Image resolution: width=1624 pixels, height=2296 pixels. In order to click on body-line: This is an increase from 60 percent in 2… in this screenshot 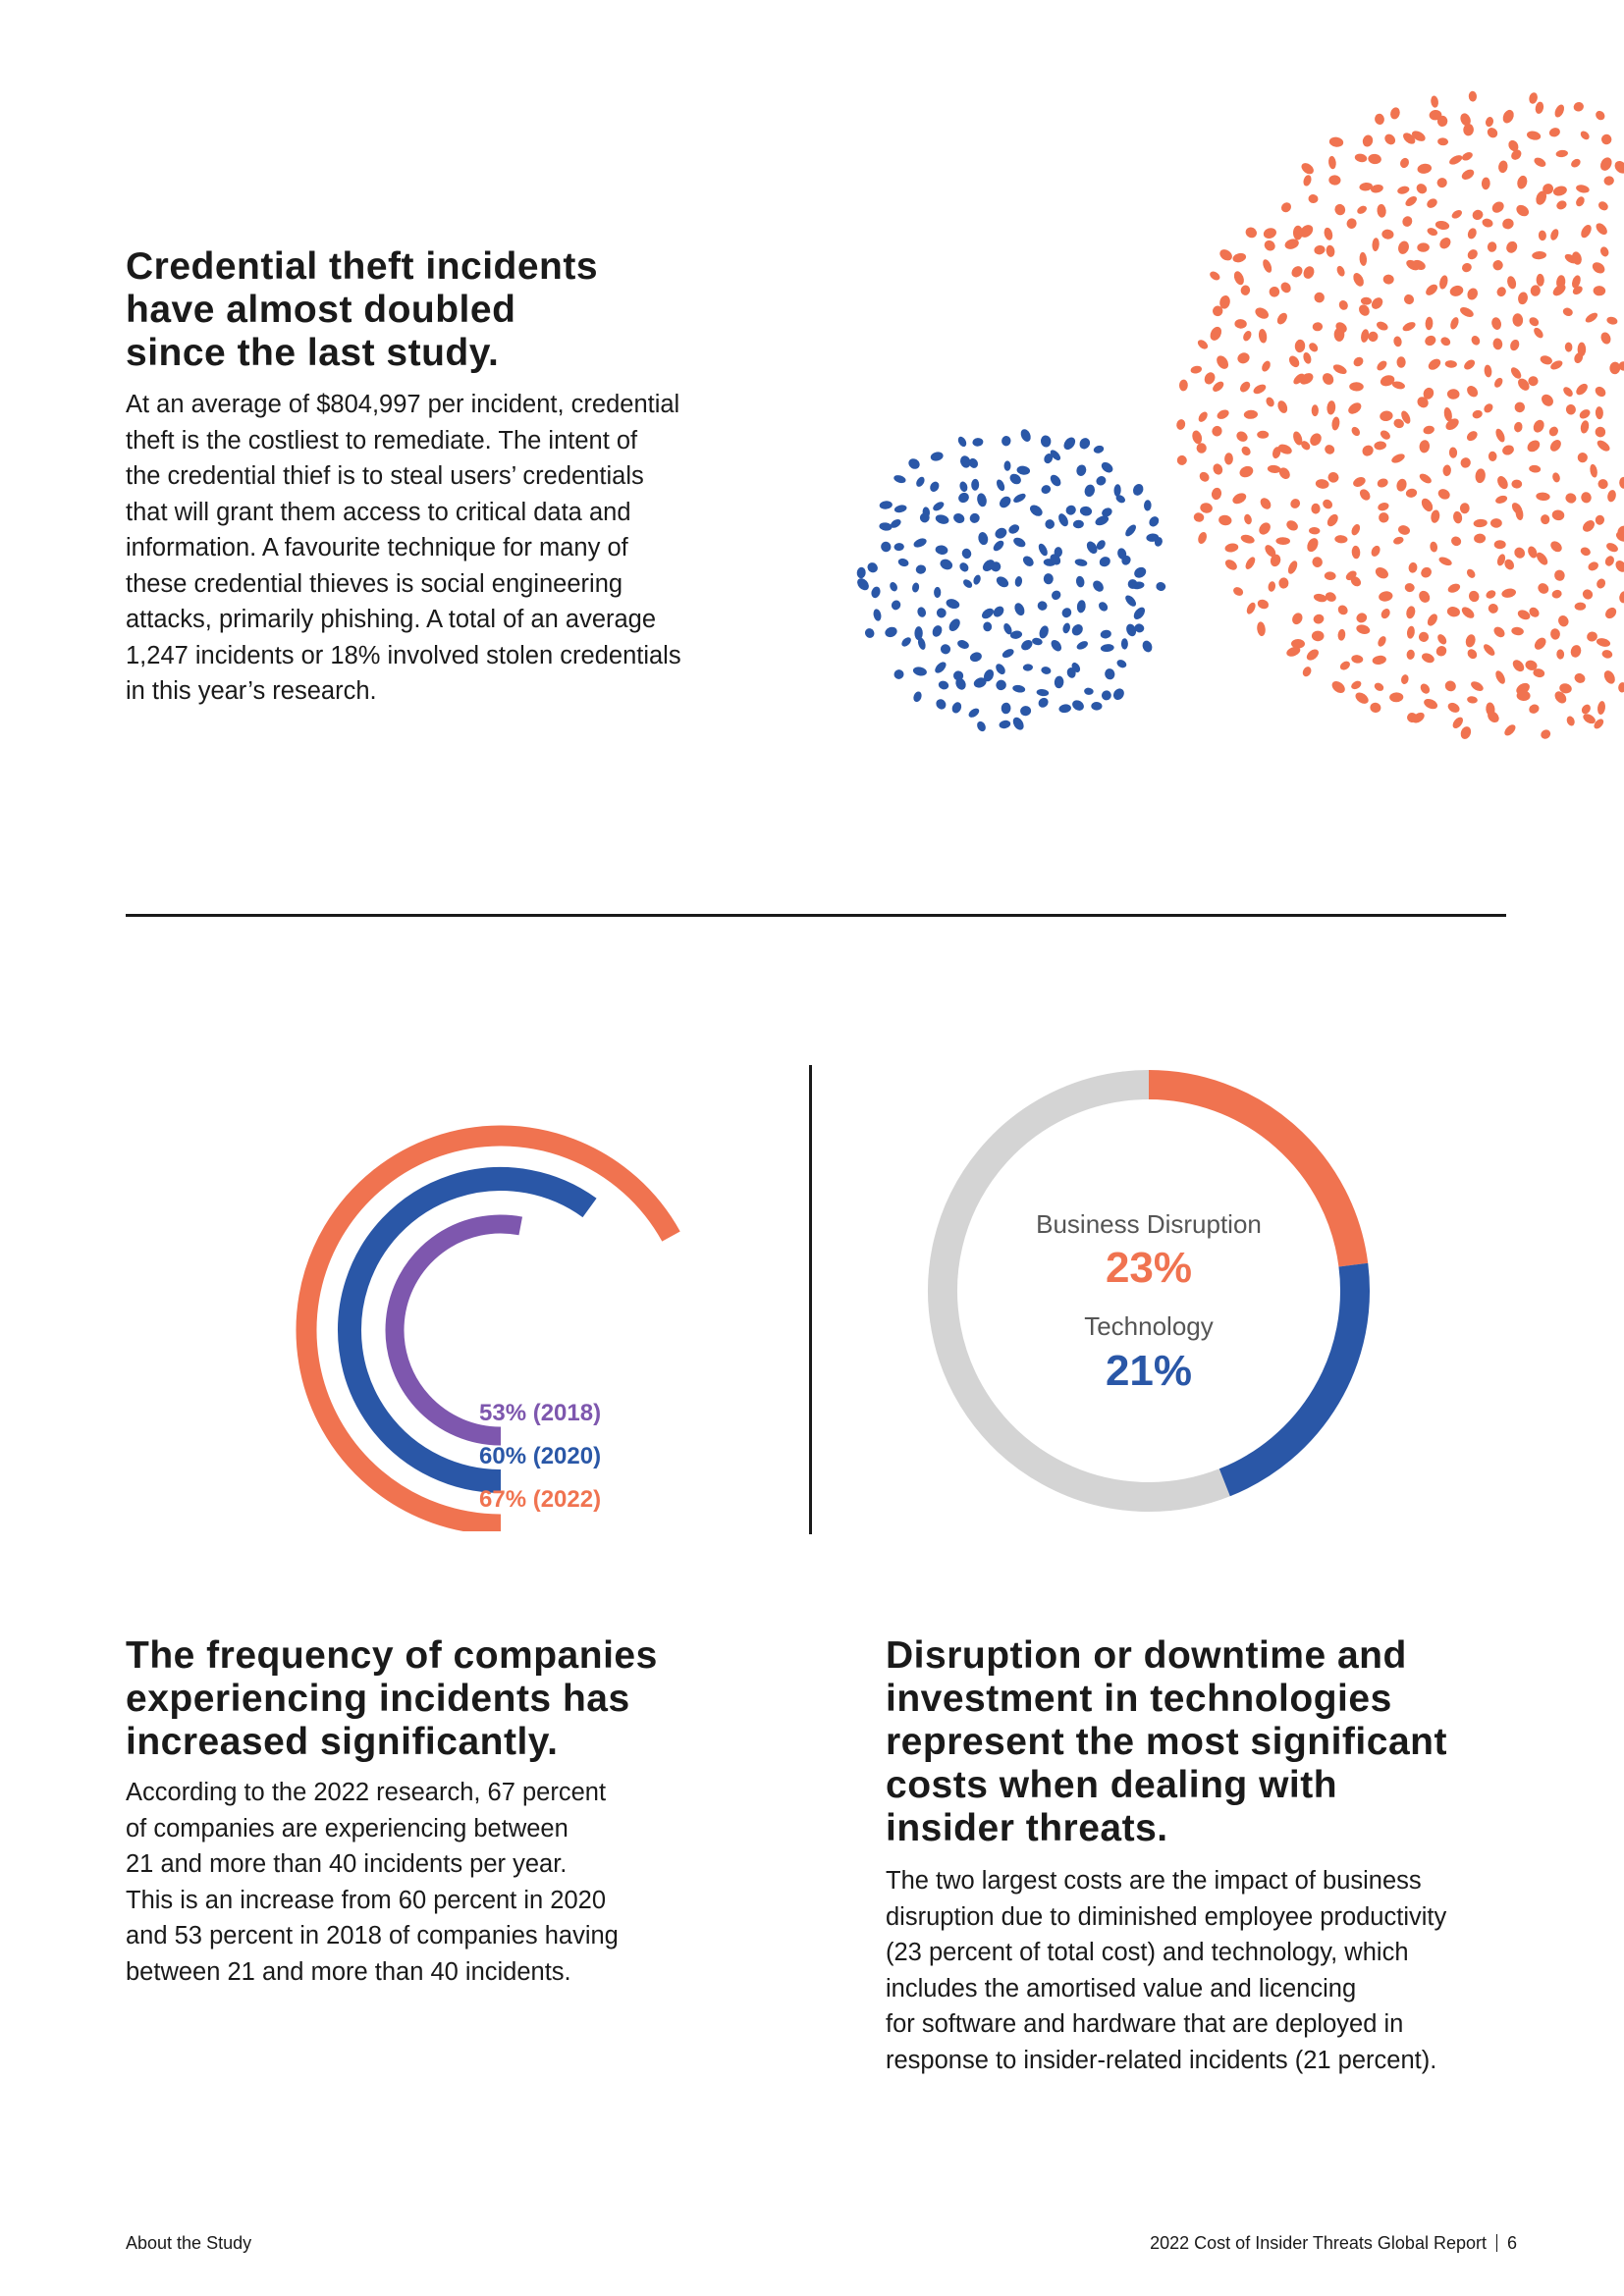, I will do `click(366, 1900)`.